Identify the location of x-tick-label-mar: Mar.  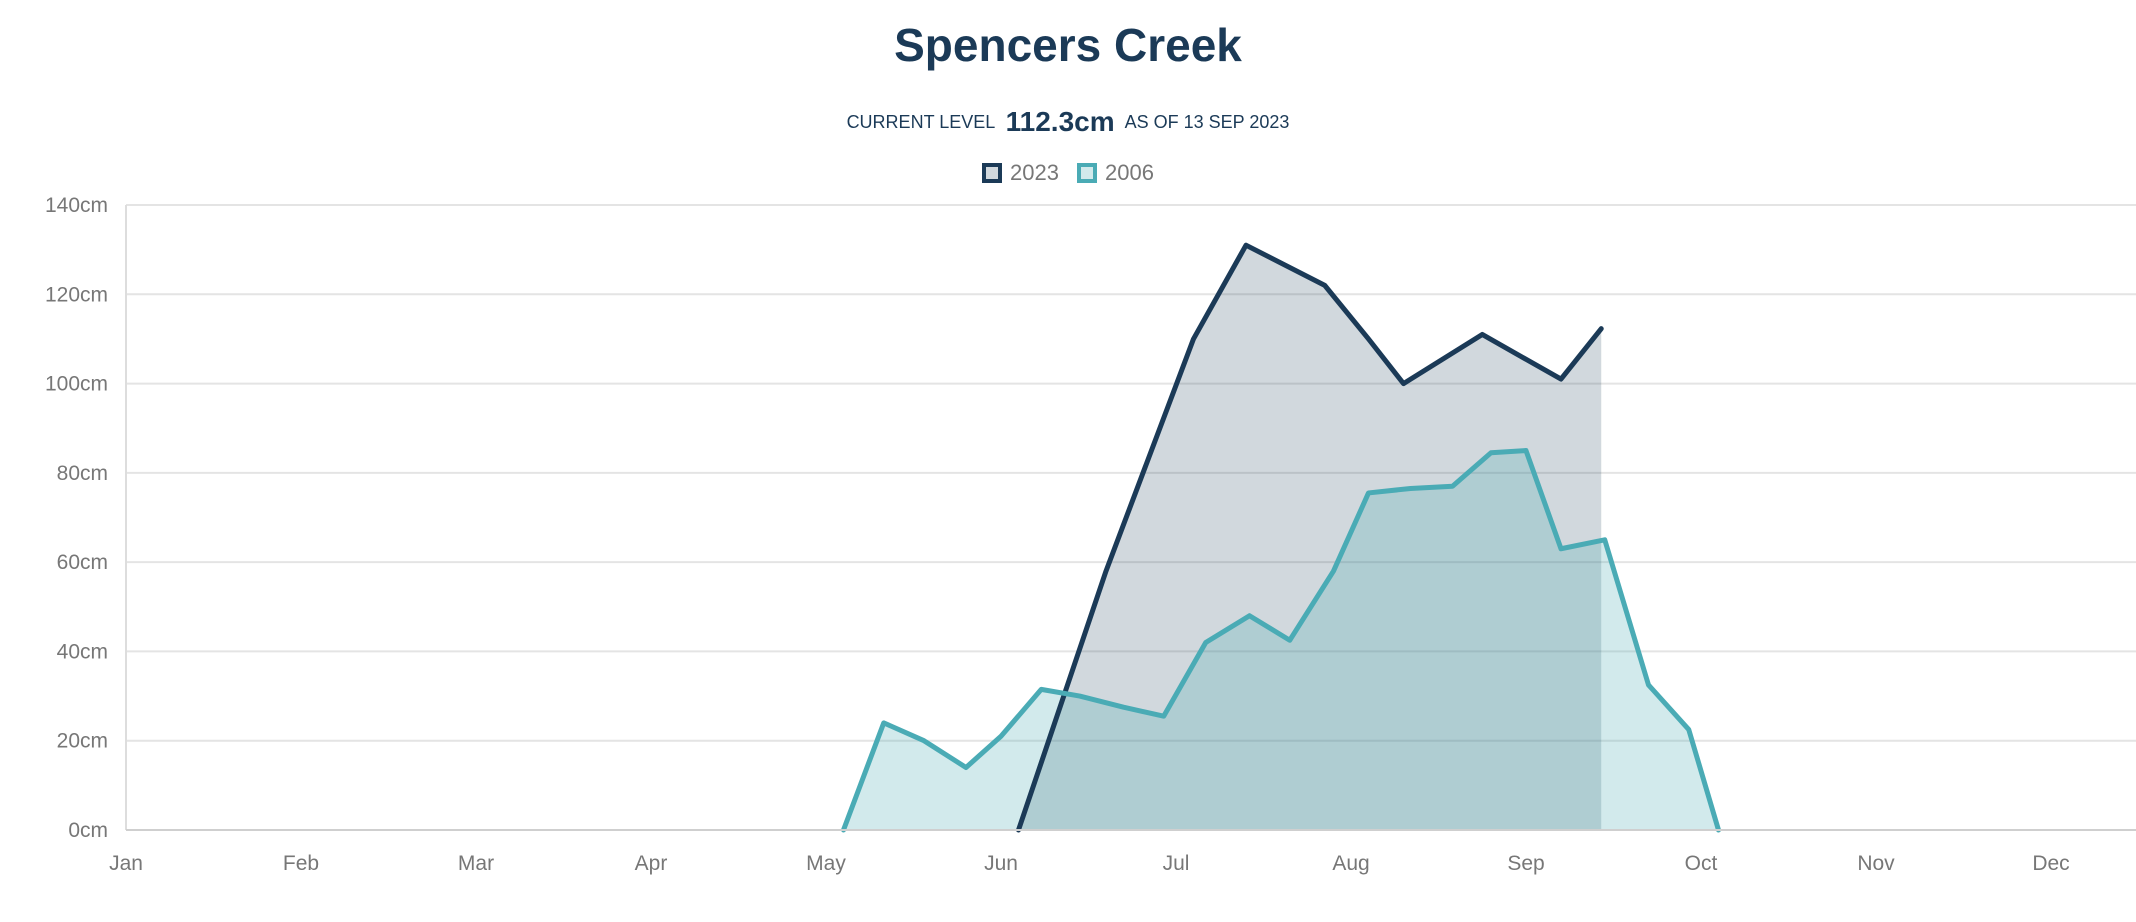
(476, 863).